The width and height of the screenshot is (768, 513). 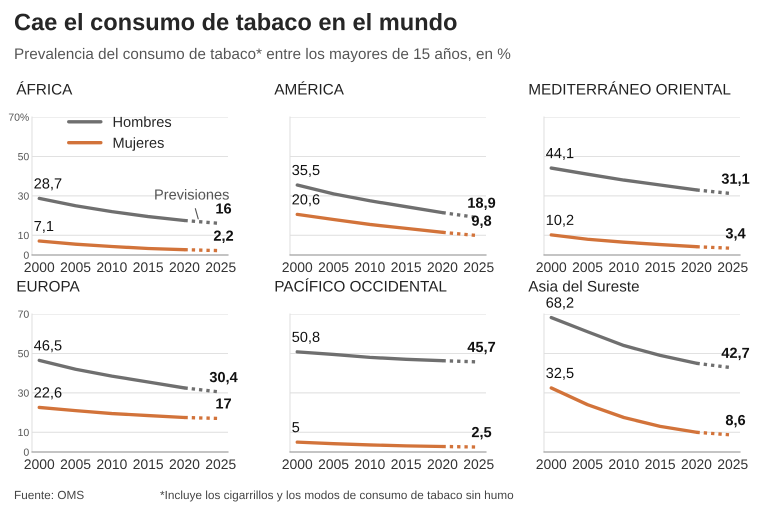 I want to click on data-label: 68,2, so click(x=560, y=303).